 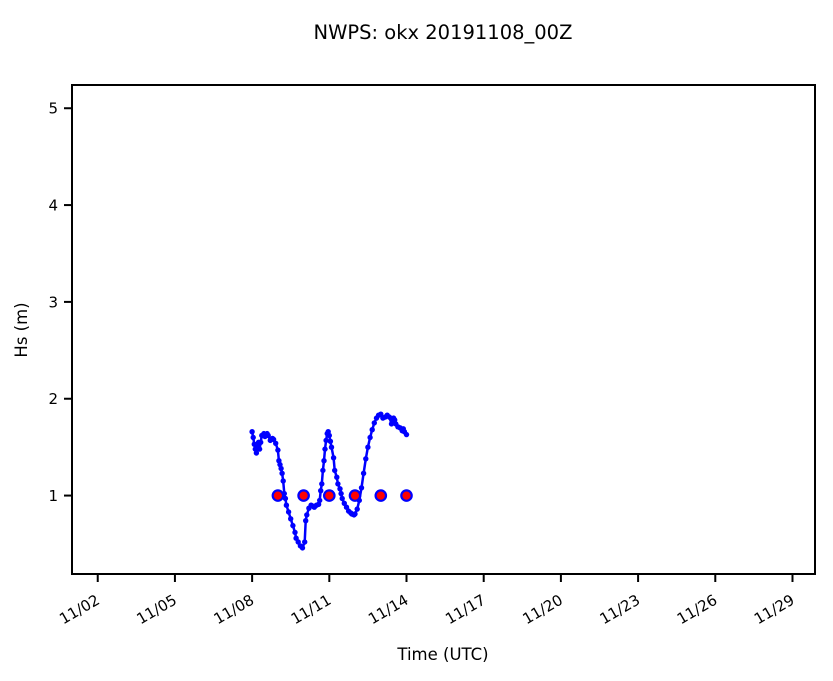 What do you see at coordinates (329, 481) in the screenshot?
I see `forecast-series` at bounding box center [329, 481].